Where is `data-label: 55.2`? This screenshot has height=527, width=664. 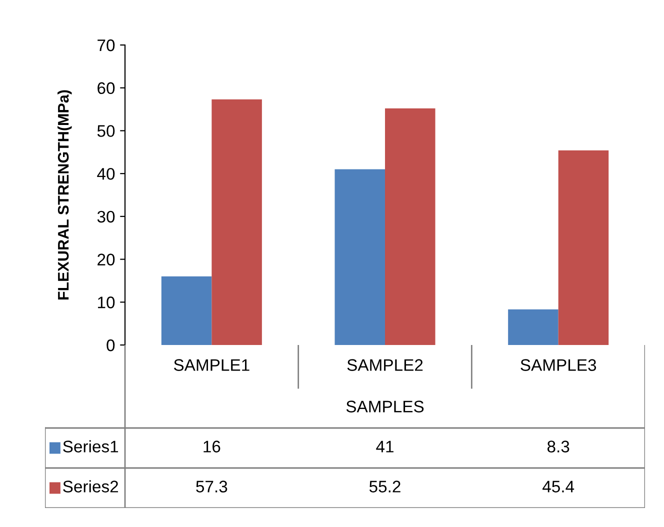 data-label: 55.2 is located at coordinates (384, 486).